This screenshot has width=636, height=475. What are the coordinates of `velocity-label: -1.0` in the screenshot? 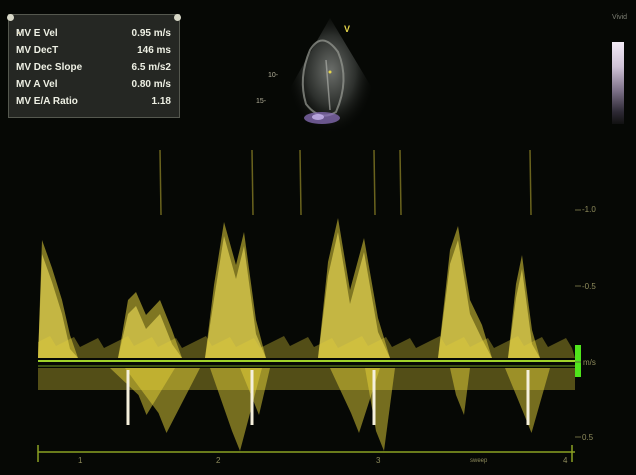 It's located at (589, 209).